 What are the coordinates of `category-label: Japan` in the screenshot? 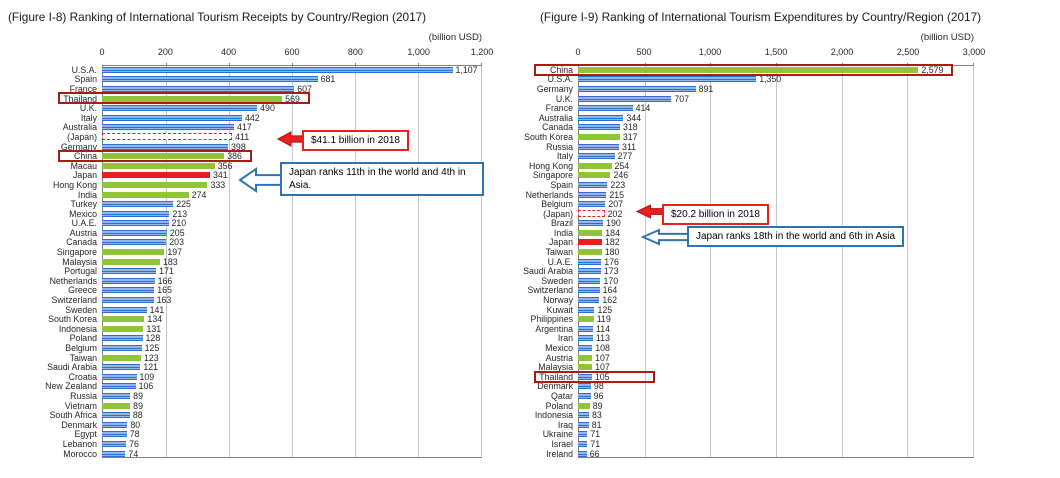 It's located at (561, 242).